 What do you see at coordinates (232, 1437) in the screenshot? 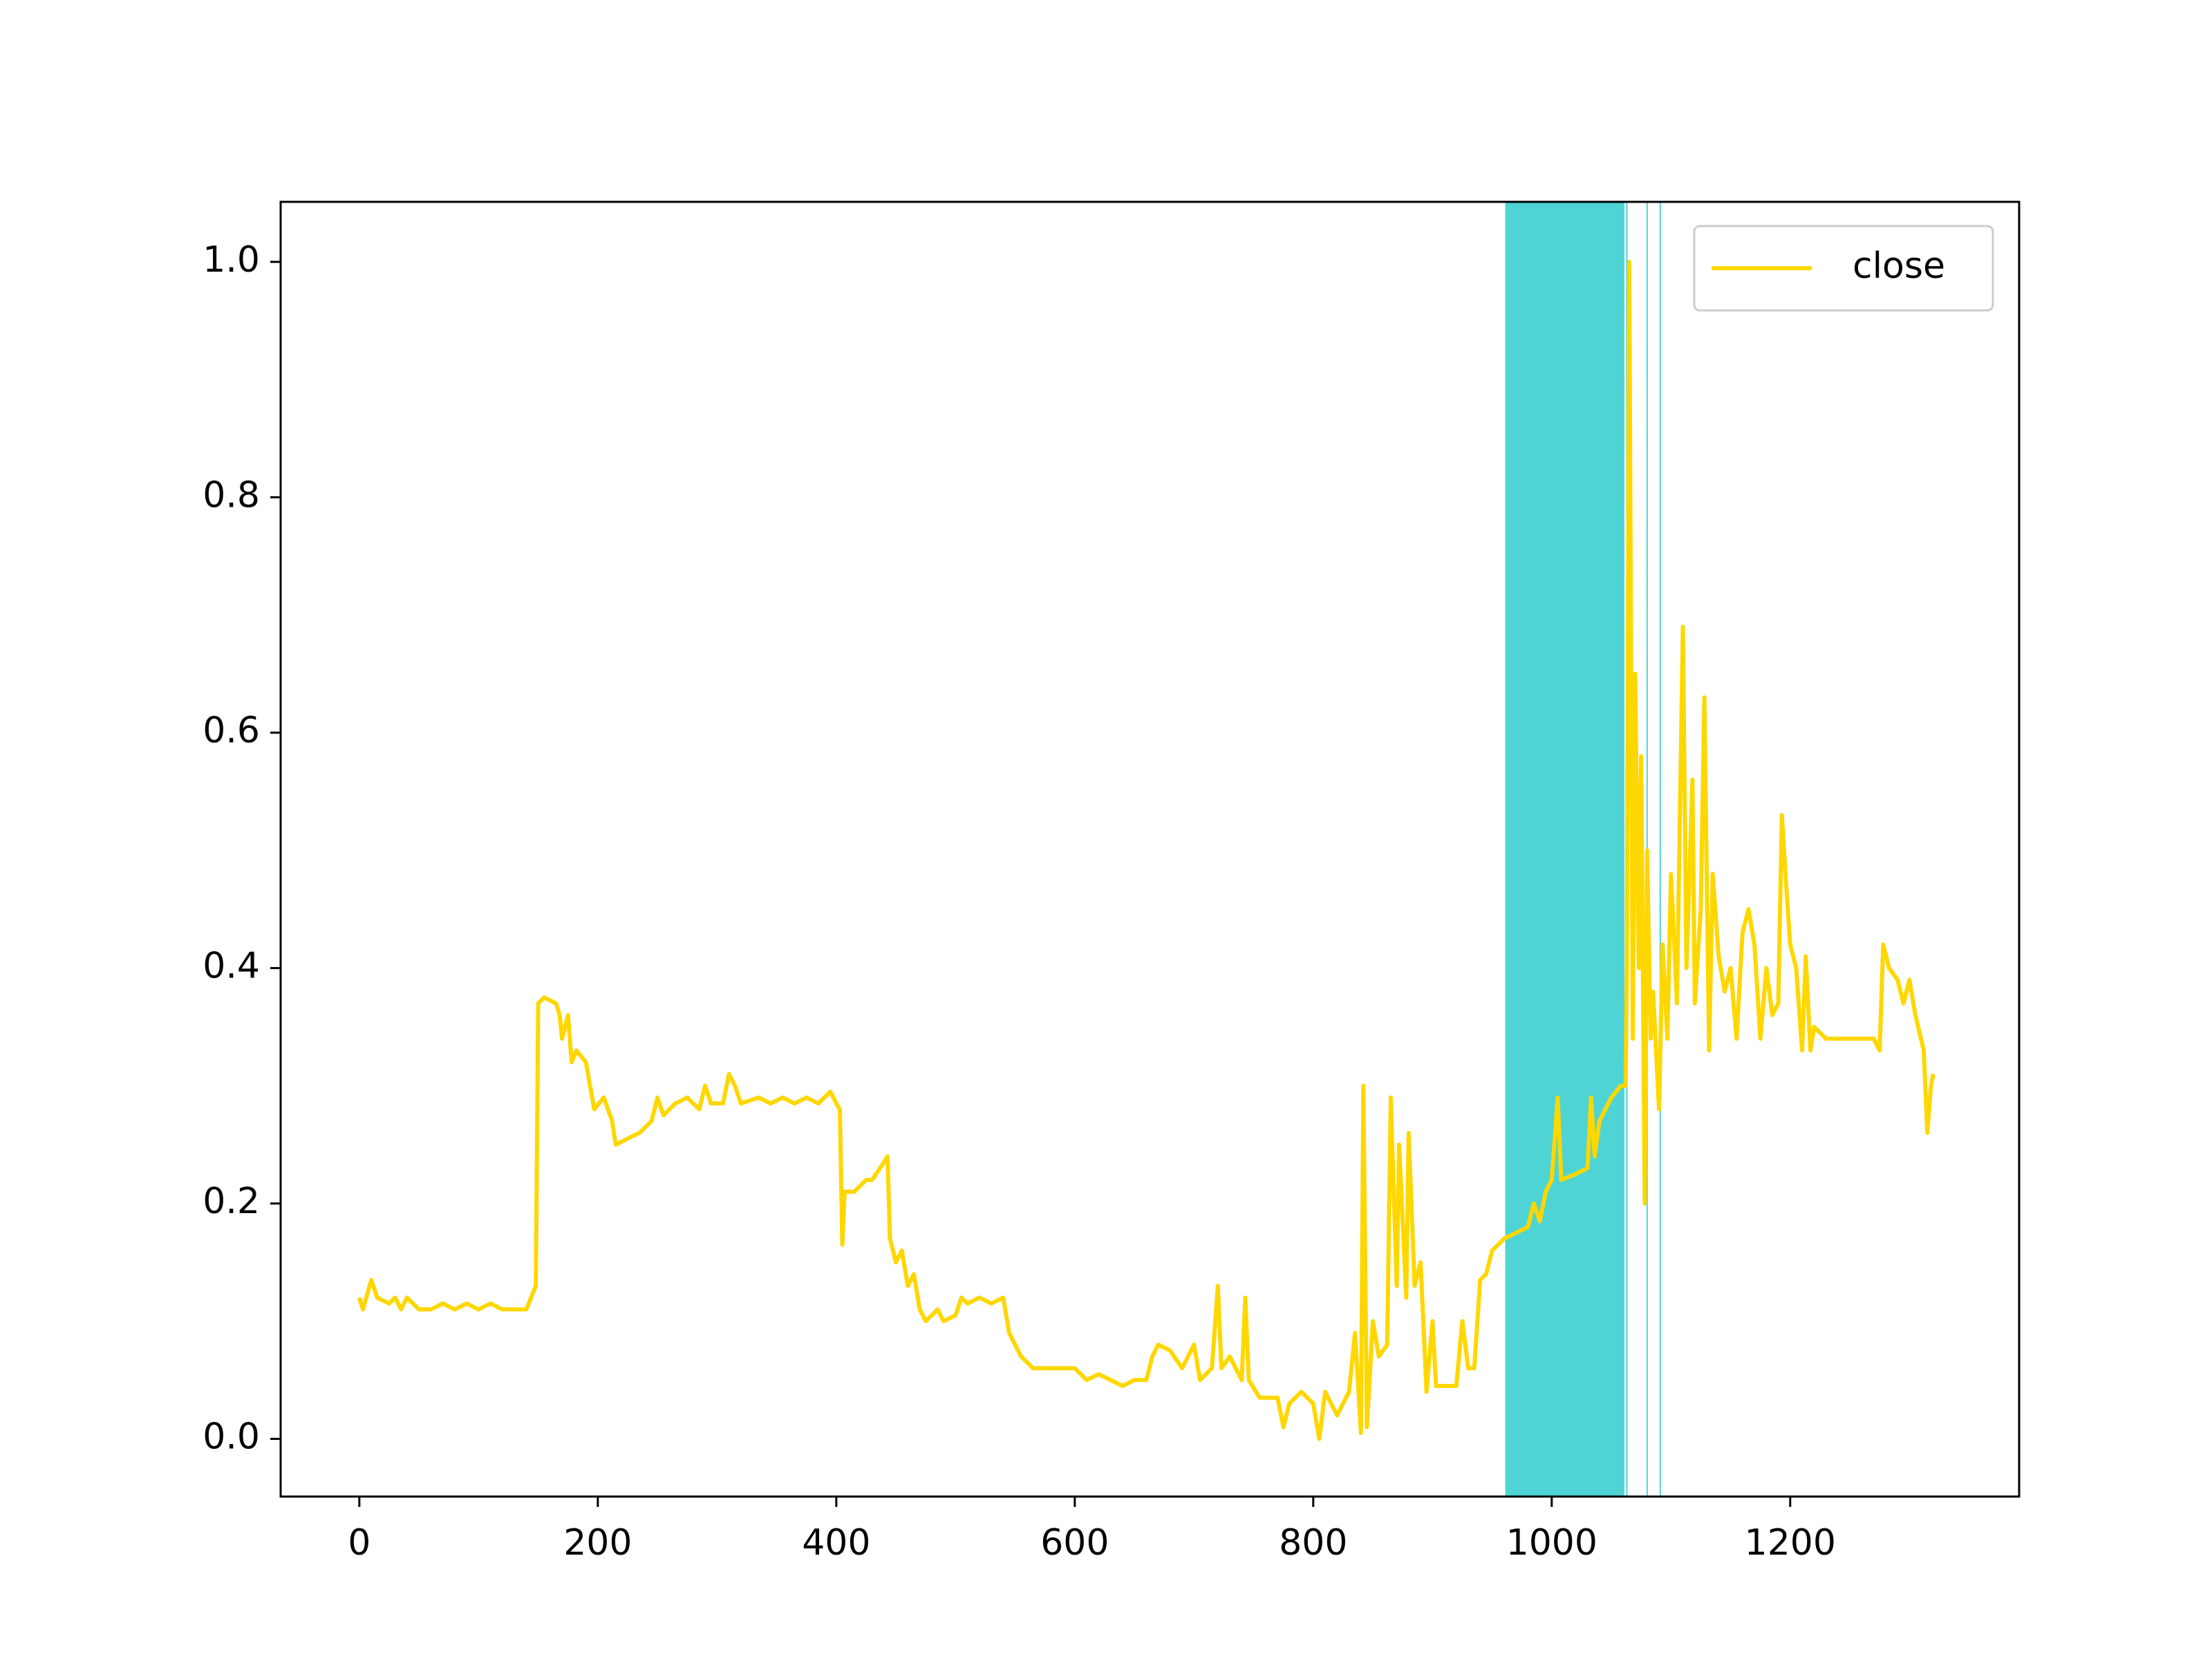
I see `y-tick-label: 0.0` at bounding box center [232, 1437].